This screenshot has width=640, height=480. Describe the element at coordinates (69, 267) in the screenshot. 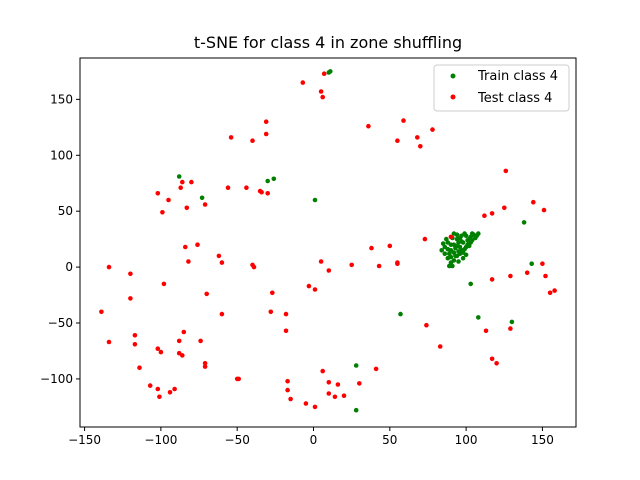

I see `y-tick-label: 0` at that location.